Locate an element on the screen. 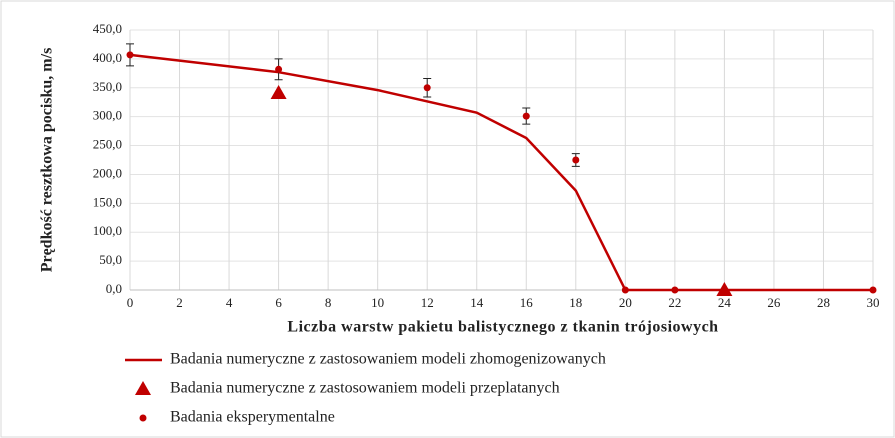 This screenshot has width=895, height=438. x-tick-label: 28 is located at coordinates (823, 302).